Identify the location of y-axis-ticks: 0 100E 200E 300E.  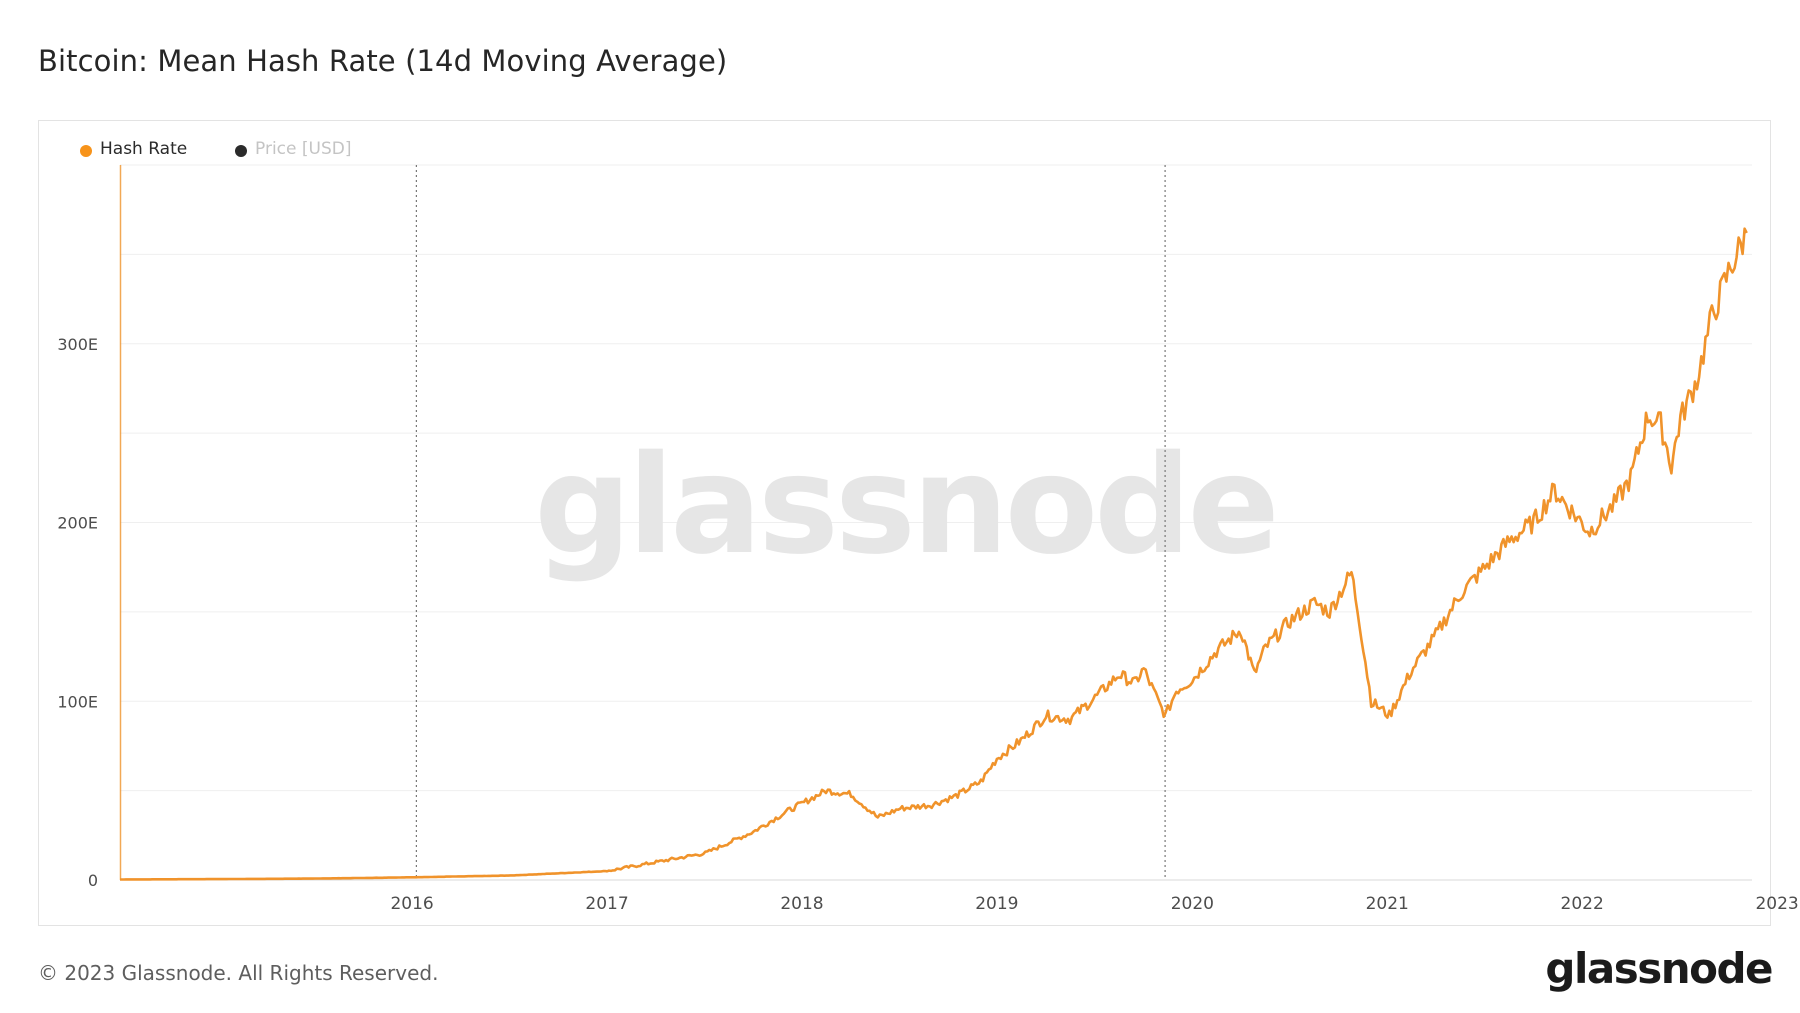
(77, 612).